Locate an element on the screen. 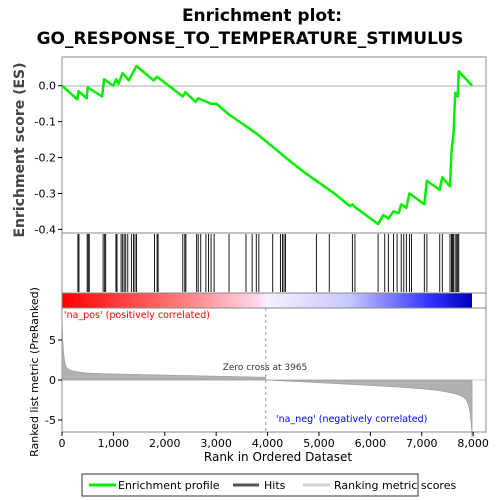 This screenshot has height=500, width=500. xtick-label-8: 8,000 is located at coordinates (473, 443).